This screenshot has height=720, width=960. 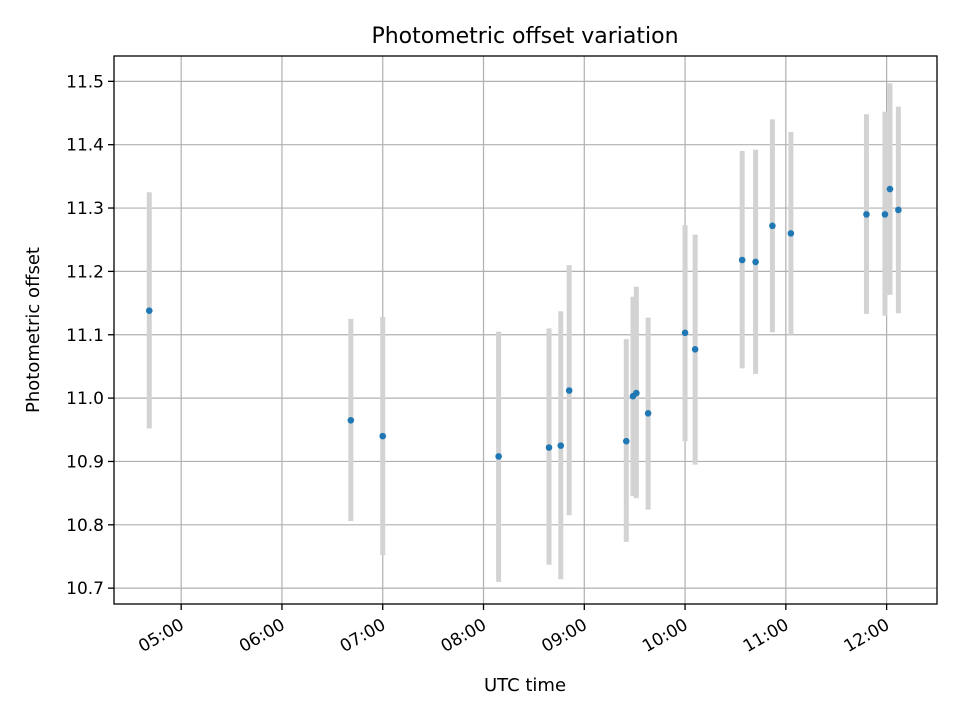 I want to click on y-tick-label: 10.7, so click(x=85, y=589).